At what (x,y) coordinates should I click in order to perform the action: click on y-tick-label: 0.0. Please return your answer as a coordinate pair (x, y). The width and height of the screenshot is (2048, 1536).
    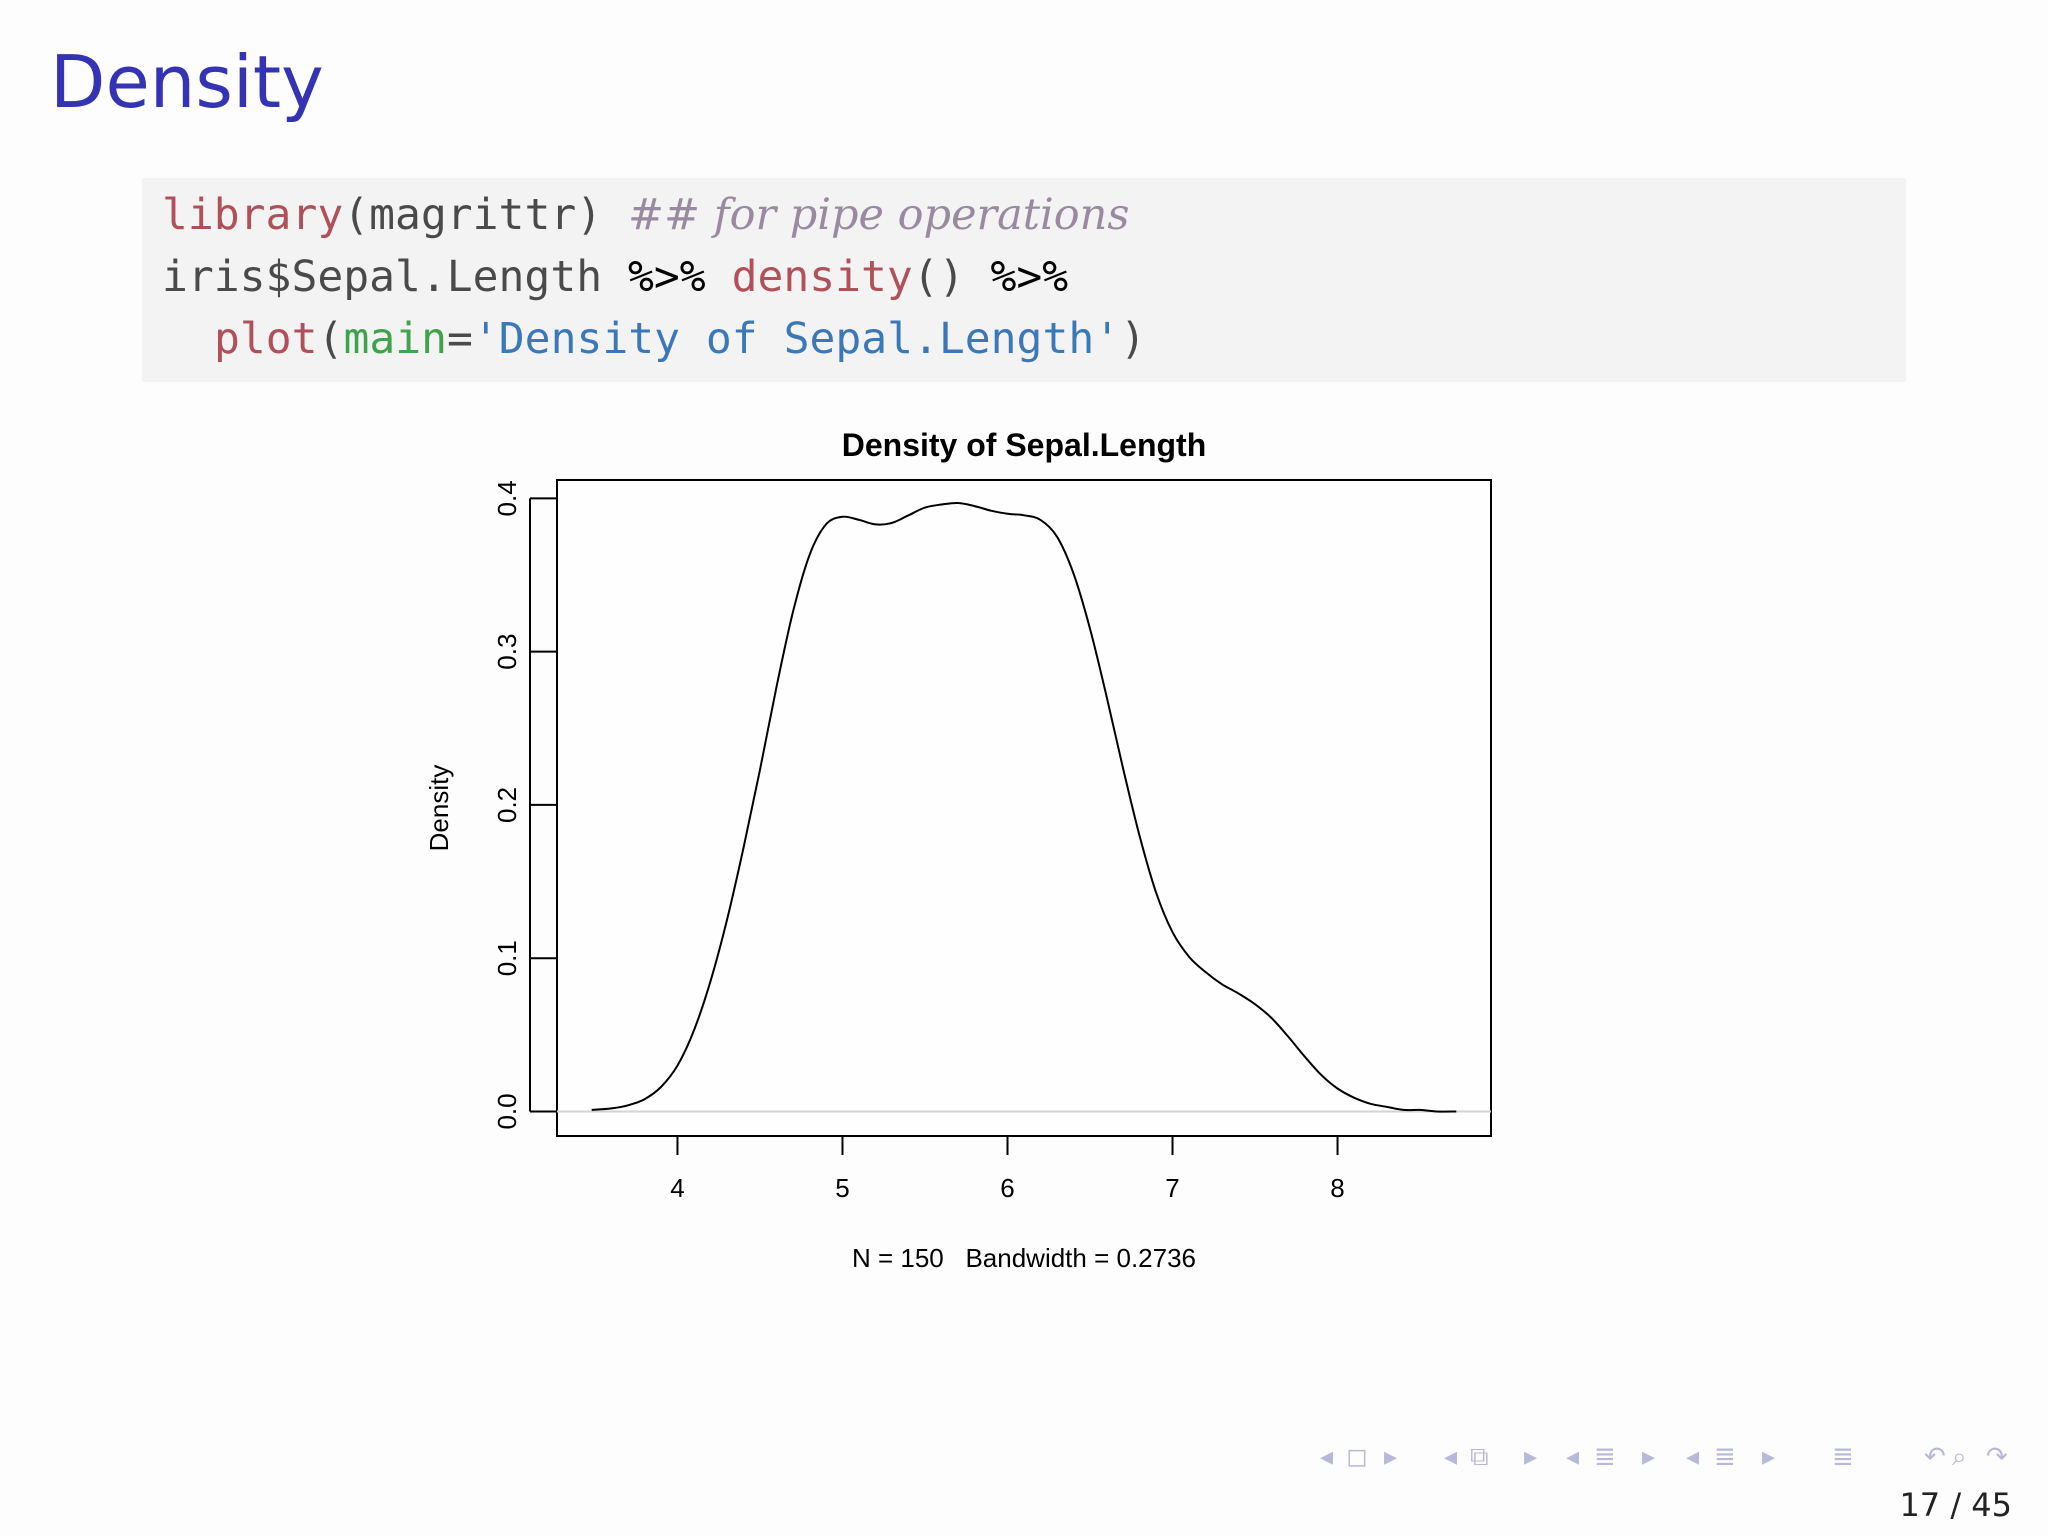
    Looking at the image, I should click on (507, 1111).